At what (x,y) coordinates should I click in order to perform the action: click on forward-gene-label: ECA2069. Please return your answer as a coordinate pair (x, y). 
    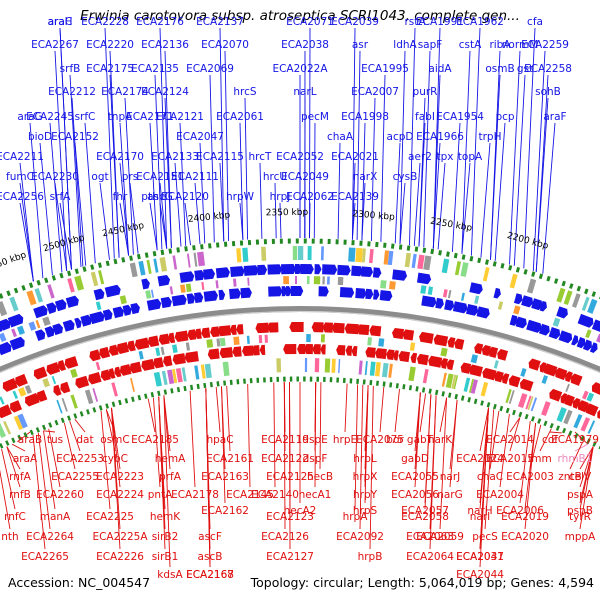
    Looking at the image, I should click on (210, 69).